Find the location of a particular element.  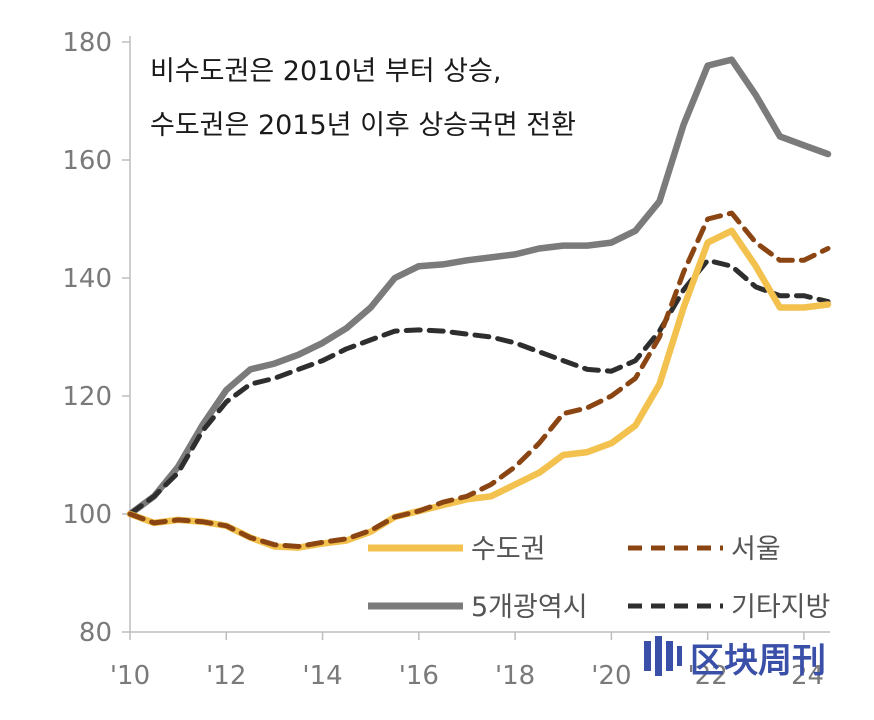

annotation: 비수도권은 2010년 부터 상승, 수도권은 2015년 이후 상승국면 전환 is located at coordinates (363, 98).